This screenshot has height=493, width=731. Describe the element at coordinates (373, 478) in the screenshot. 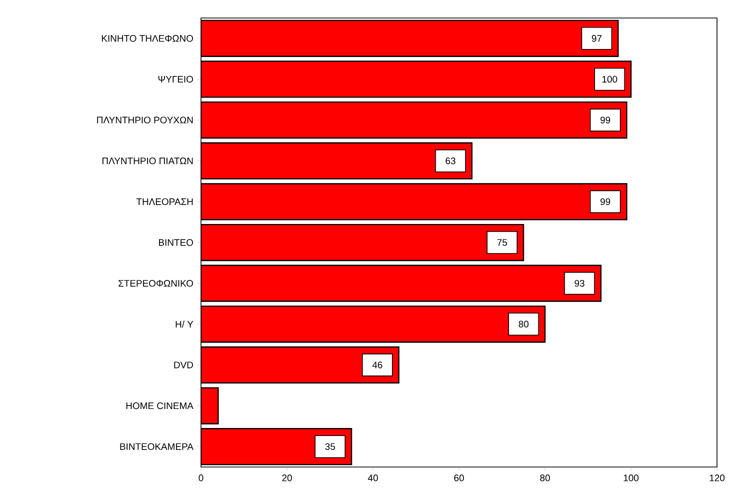

I see `x-tick-label: 40` at that location.